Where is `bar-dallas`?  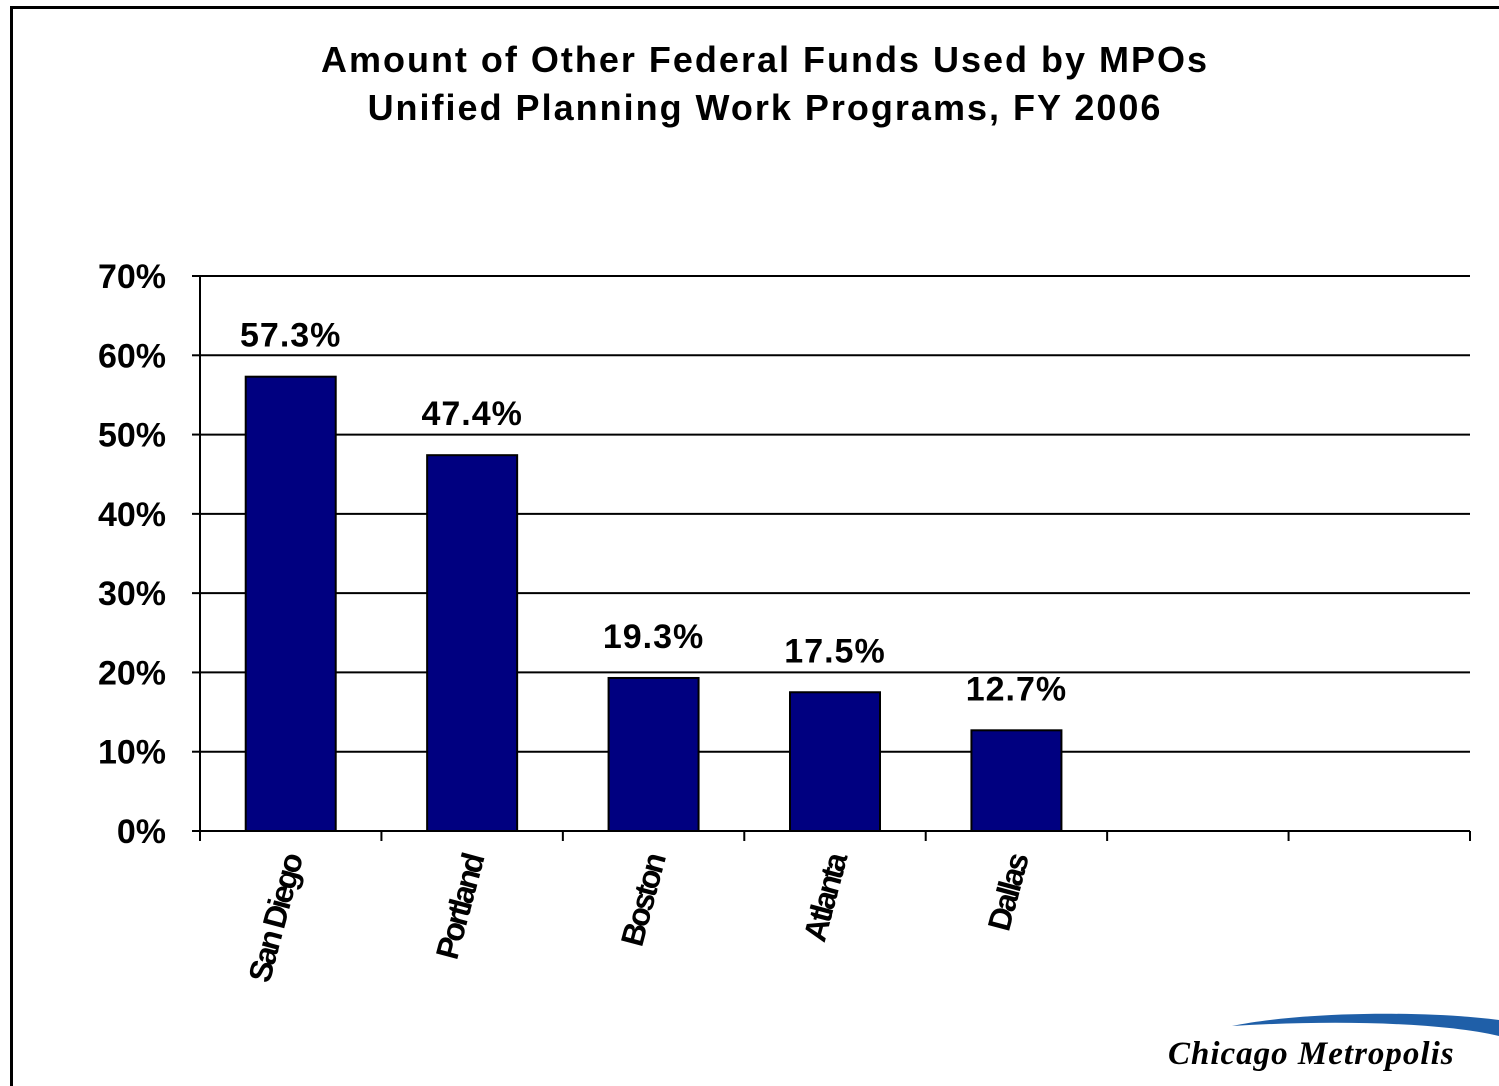 bar-dallas is located at coordinates (1016, 780).